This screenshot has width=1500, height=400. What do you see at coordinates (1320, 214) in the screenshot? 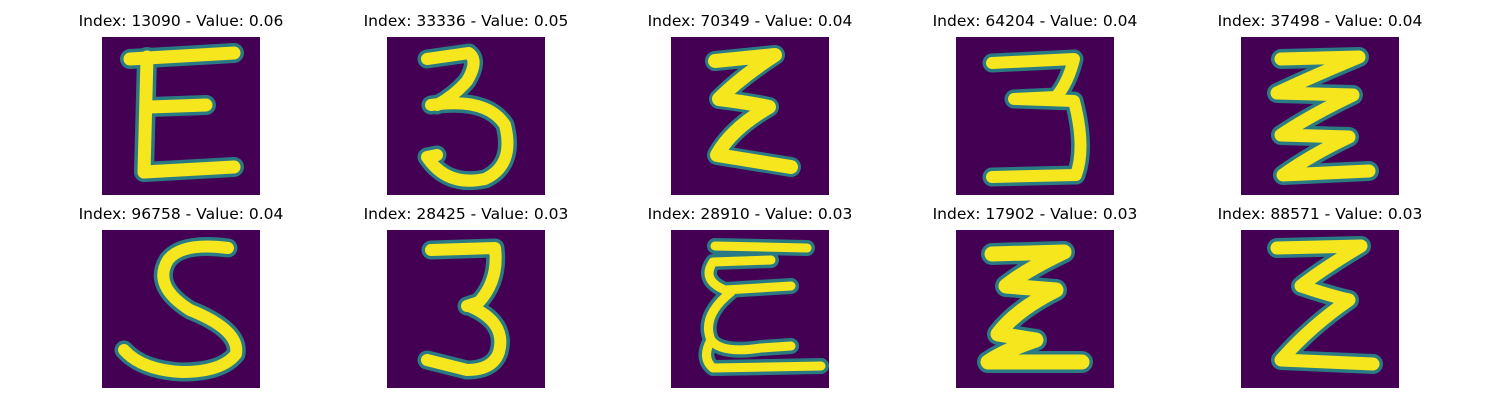
I see `panel-title: Index: 88571 - Value: 0.03` at bounding box center [1320, 214].